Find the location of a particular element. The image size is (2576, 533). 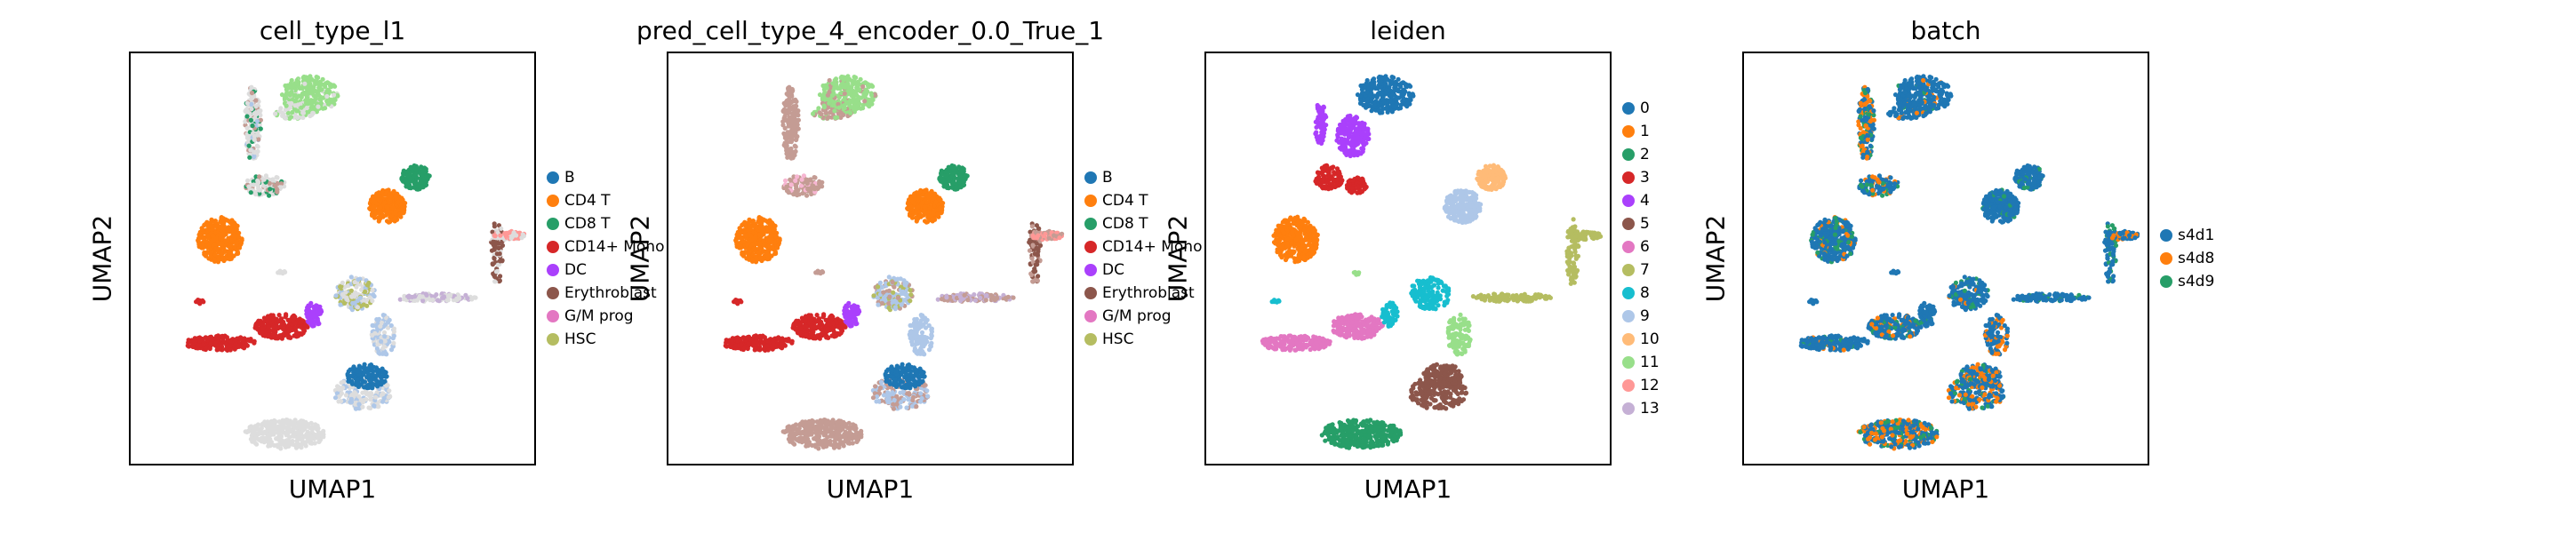

legend-label: CD14+ Mono is located at coordinates (614, 247).